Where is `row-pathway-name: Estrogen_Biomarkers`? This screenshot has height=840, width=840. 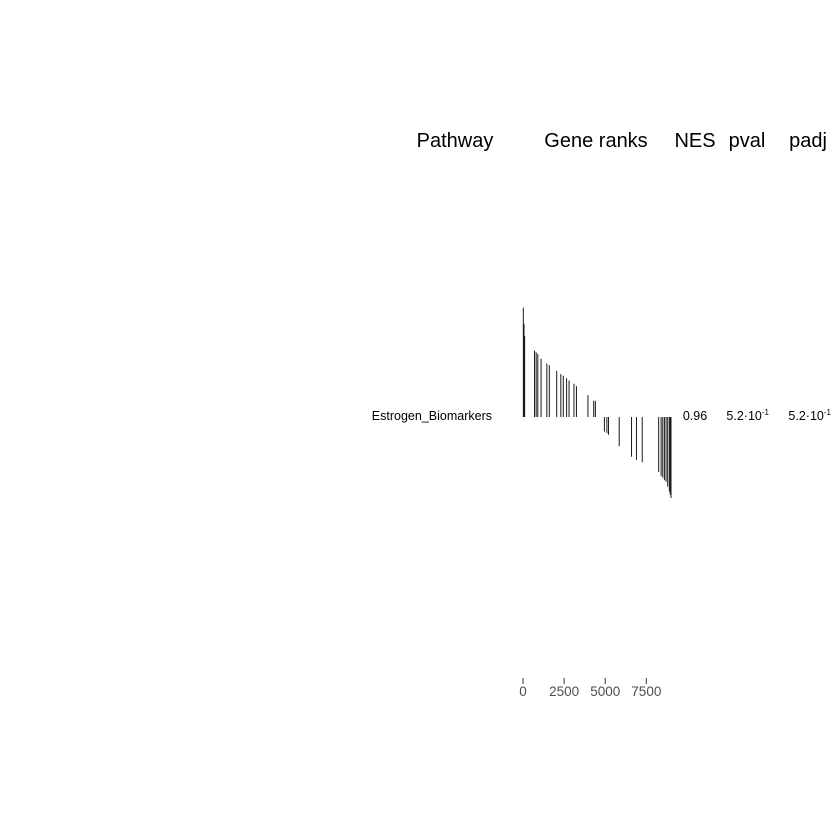 row-pathway-name: Estrogen_Biomarkers is located at coordinates (432, 416).